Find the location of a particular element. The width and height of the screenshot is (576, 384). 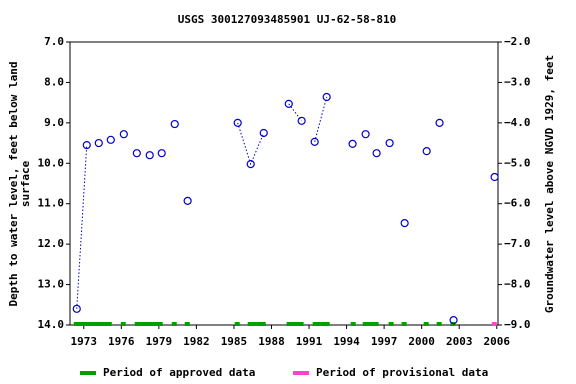

x-tick-label: 1973 is located at coordinates (84, 341).